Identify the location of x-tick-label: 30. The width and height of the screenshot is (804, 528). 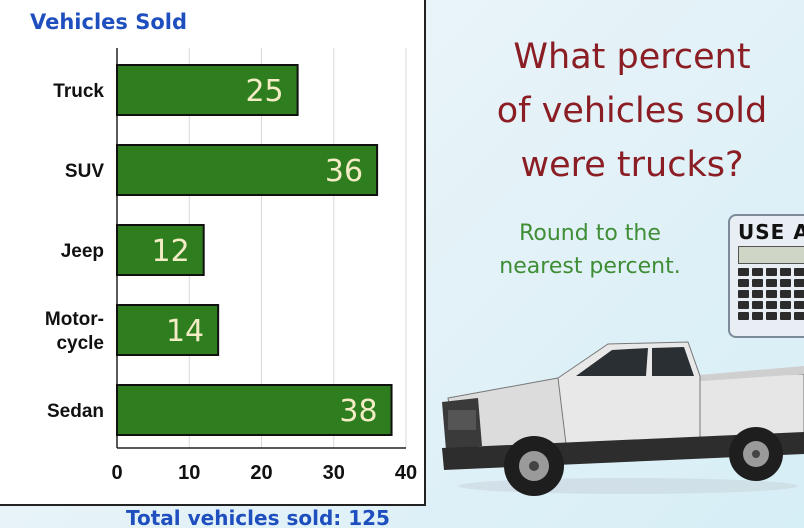
(334, 473).